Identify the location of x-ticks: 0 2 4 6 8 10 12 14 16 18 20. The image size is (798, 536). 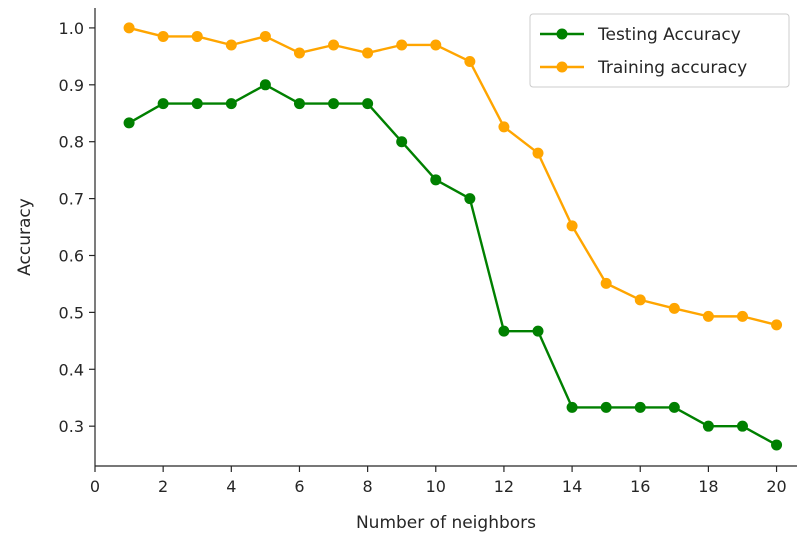
(438, 481).